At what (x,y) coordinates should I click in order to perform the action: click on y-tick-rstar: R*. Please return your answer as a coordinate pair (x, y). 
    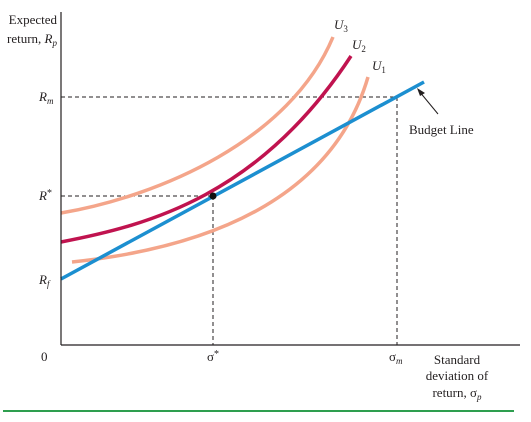
    Looking at the image, I should click on (45, 195).